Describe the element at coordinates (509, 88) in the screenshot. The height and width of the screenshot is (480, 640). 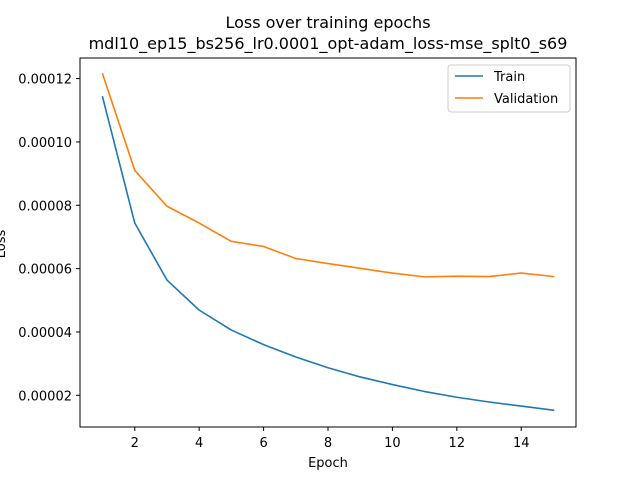
I see `legend: Train Validation` at that location.